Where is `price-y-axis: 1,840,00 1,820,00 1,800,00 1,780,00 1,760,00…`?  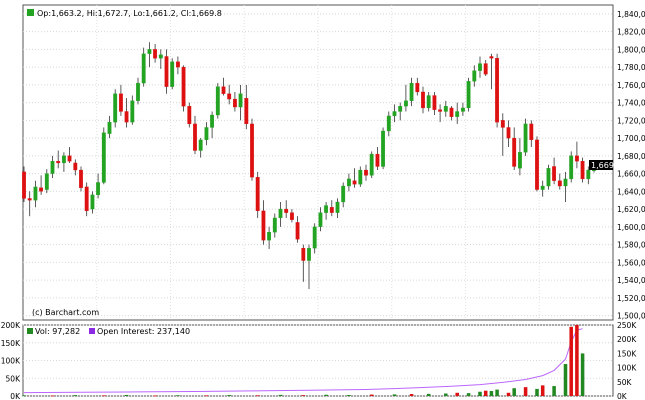
price-y-axis: 1,840,00 1,820,00 1,800,00 1,780,00 1,760,00… is located at coordinates (631, 165).